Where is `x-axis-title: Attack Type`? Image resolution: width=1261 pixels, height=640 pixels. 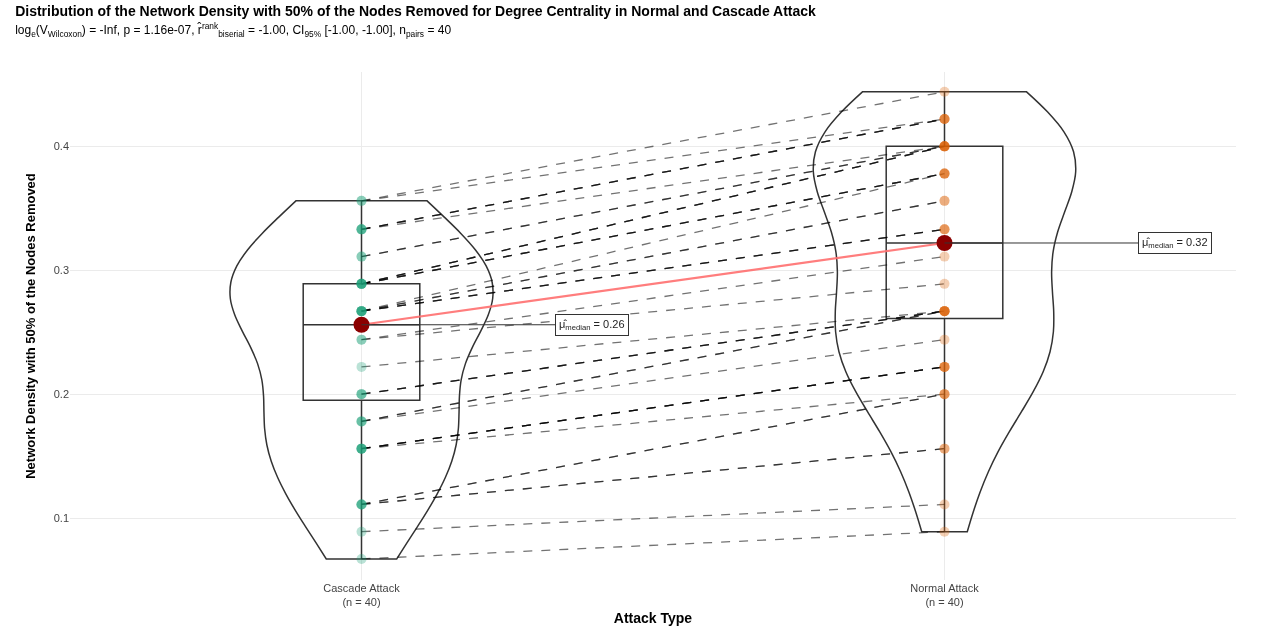 x-axis-title: Attack Type is located at coordinates (653, 617).